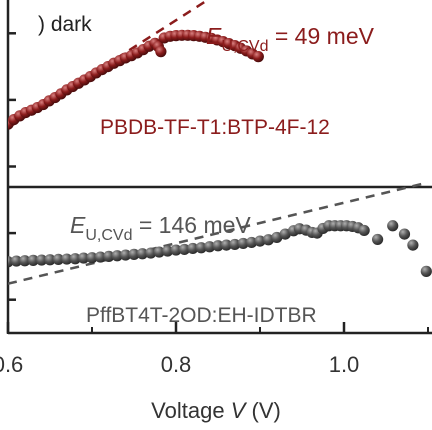 This screenshot has height=430, width=432. Describe the element at coordinates (217, 327) in the screenshot. I see `x-ticks` at that location.